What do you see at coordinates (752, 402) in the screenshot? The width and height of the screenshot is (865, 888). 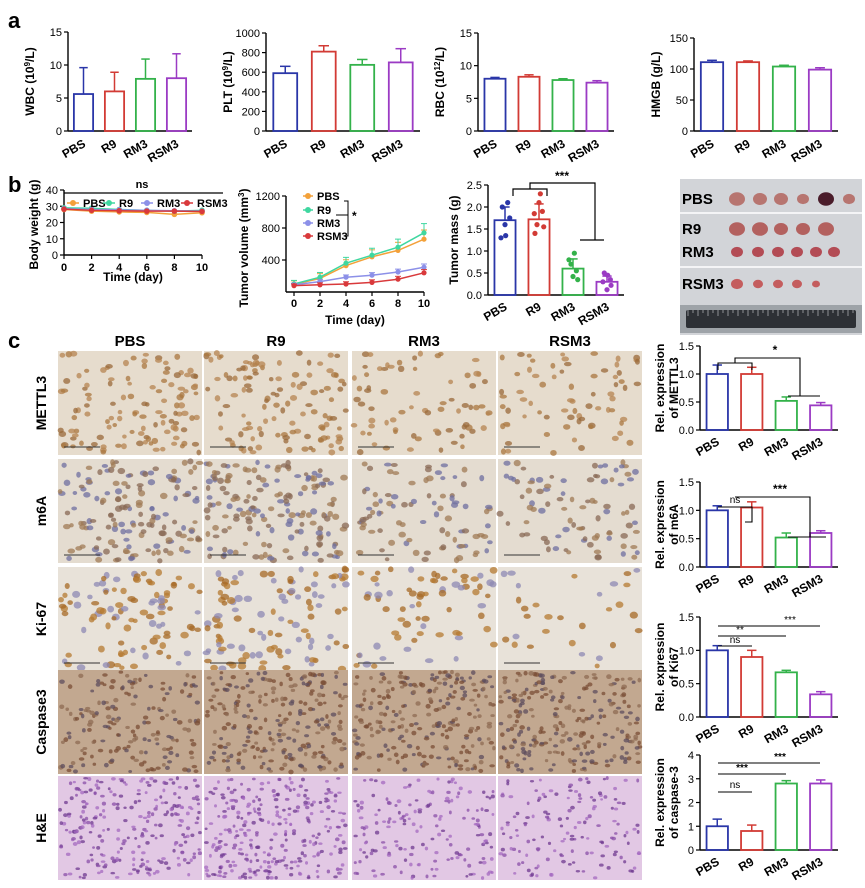 I see `bar-r9` at bounding box center [752, 402].